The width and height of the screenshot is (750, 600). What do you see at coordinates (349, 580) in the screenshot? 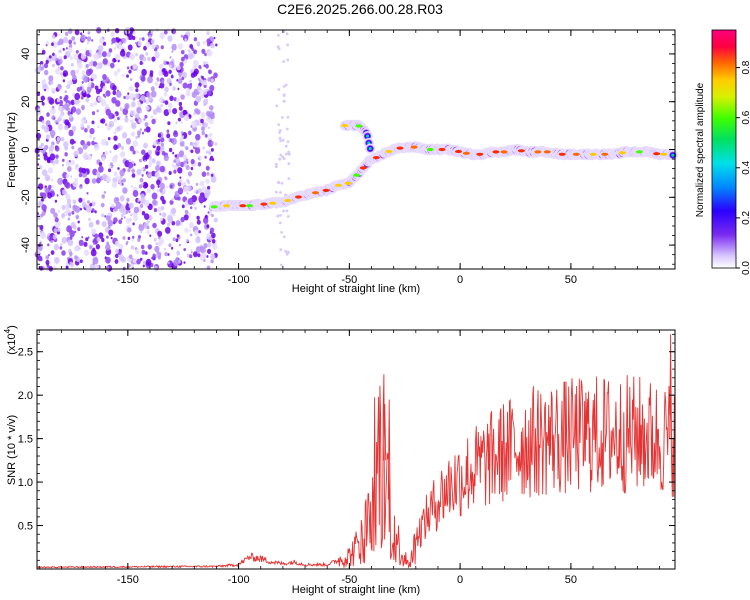
I see `x-tick-label: -50` at bounding box center [349, 580].